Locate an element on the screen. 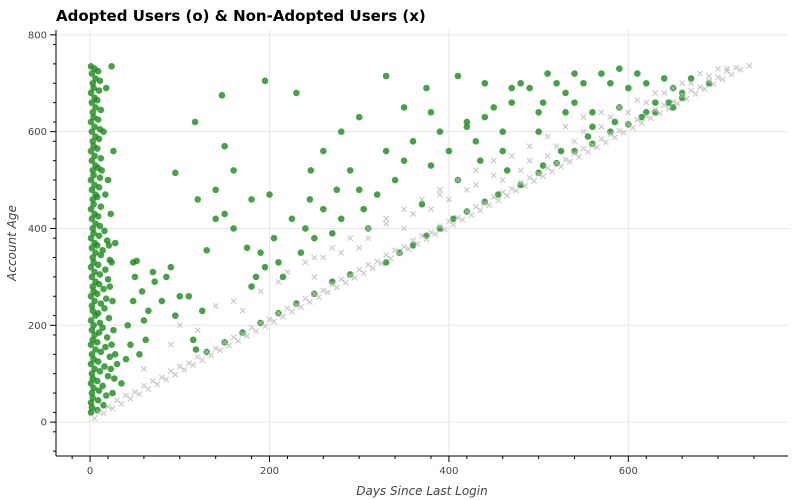 This screenshot has width=800, height=500. y-axis-label: Account Age is located at coordinates (12, 243).